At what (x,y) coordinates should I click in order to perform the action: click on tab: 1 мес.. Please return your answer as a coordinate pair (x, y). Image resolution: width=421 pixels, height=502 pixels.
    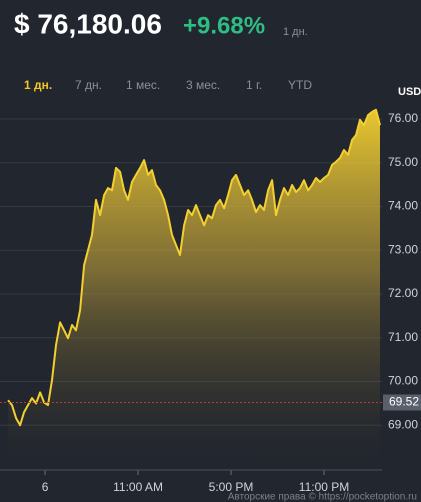
    Looking at the image, I should click on (143, 85).